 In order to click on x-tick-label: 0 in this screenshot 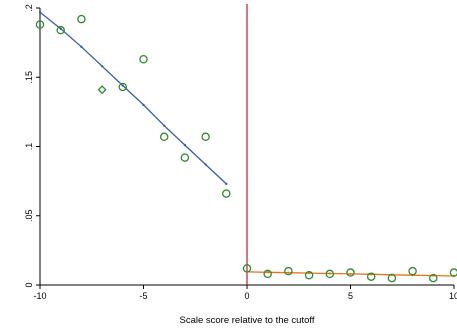, I will do `click(246, 296)`.